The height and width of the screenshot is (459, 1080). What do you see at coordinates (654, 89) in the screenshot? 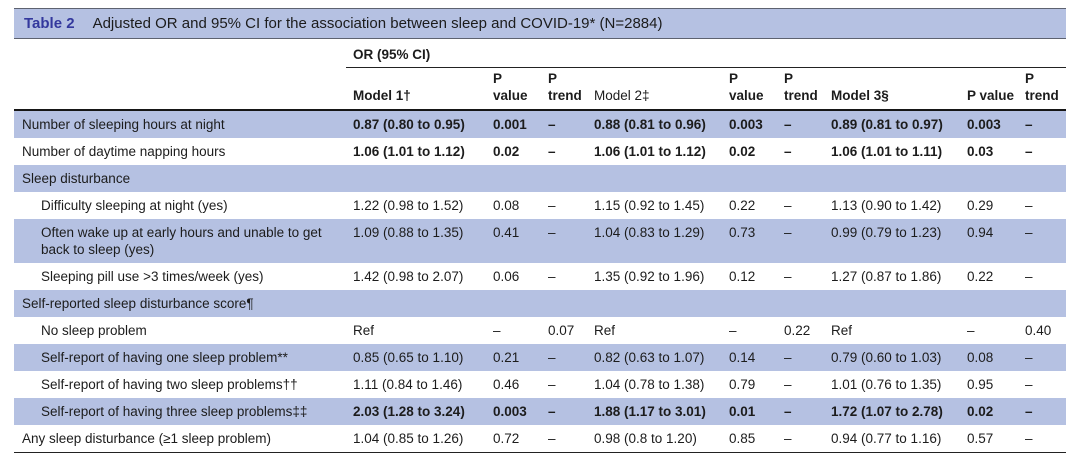
I see `column-header-model2: Model 2‡` at bounding box center [654, 89].